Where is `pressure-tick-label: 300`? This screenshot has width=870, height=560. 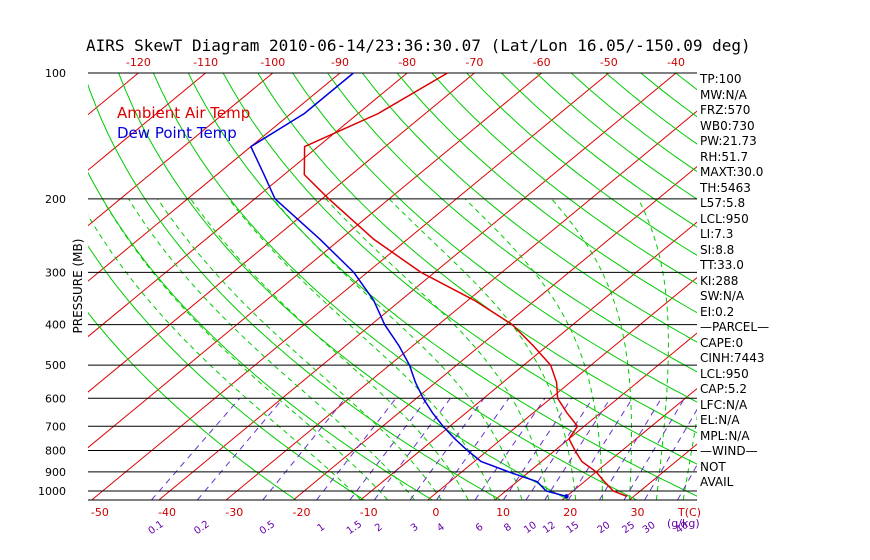 pressure-tick-label: 300 is located at coordinates (55, 272).